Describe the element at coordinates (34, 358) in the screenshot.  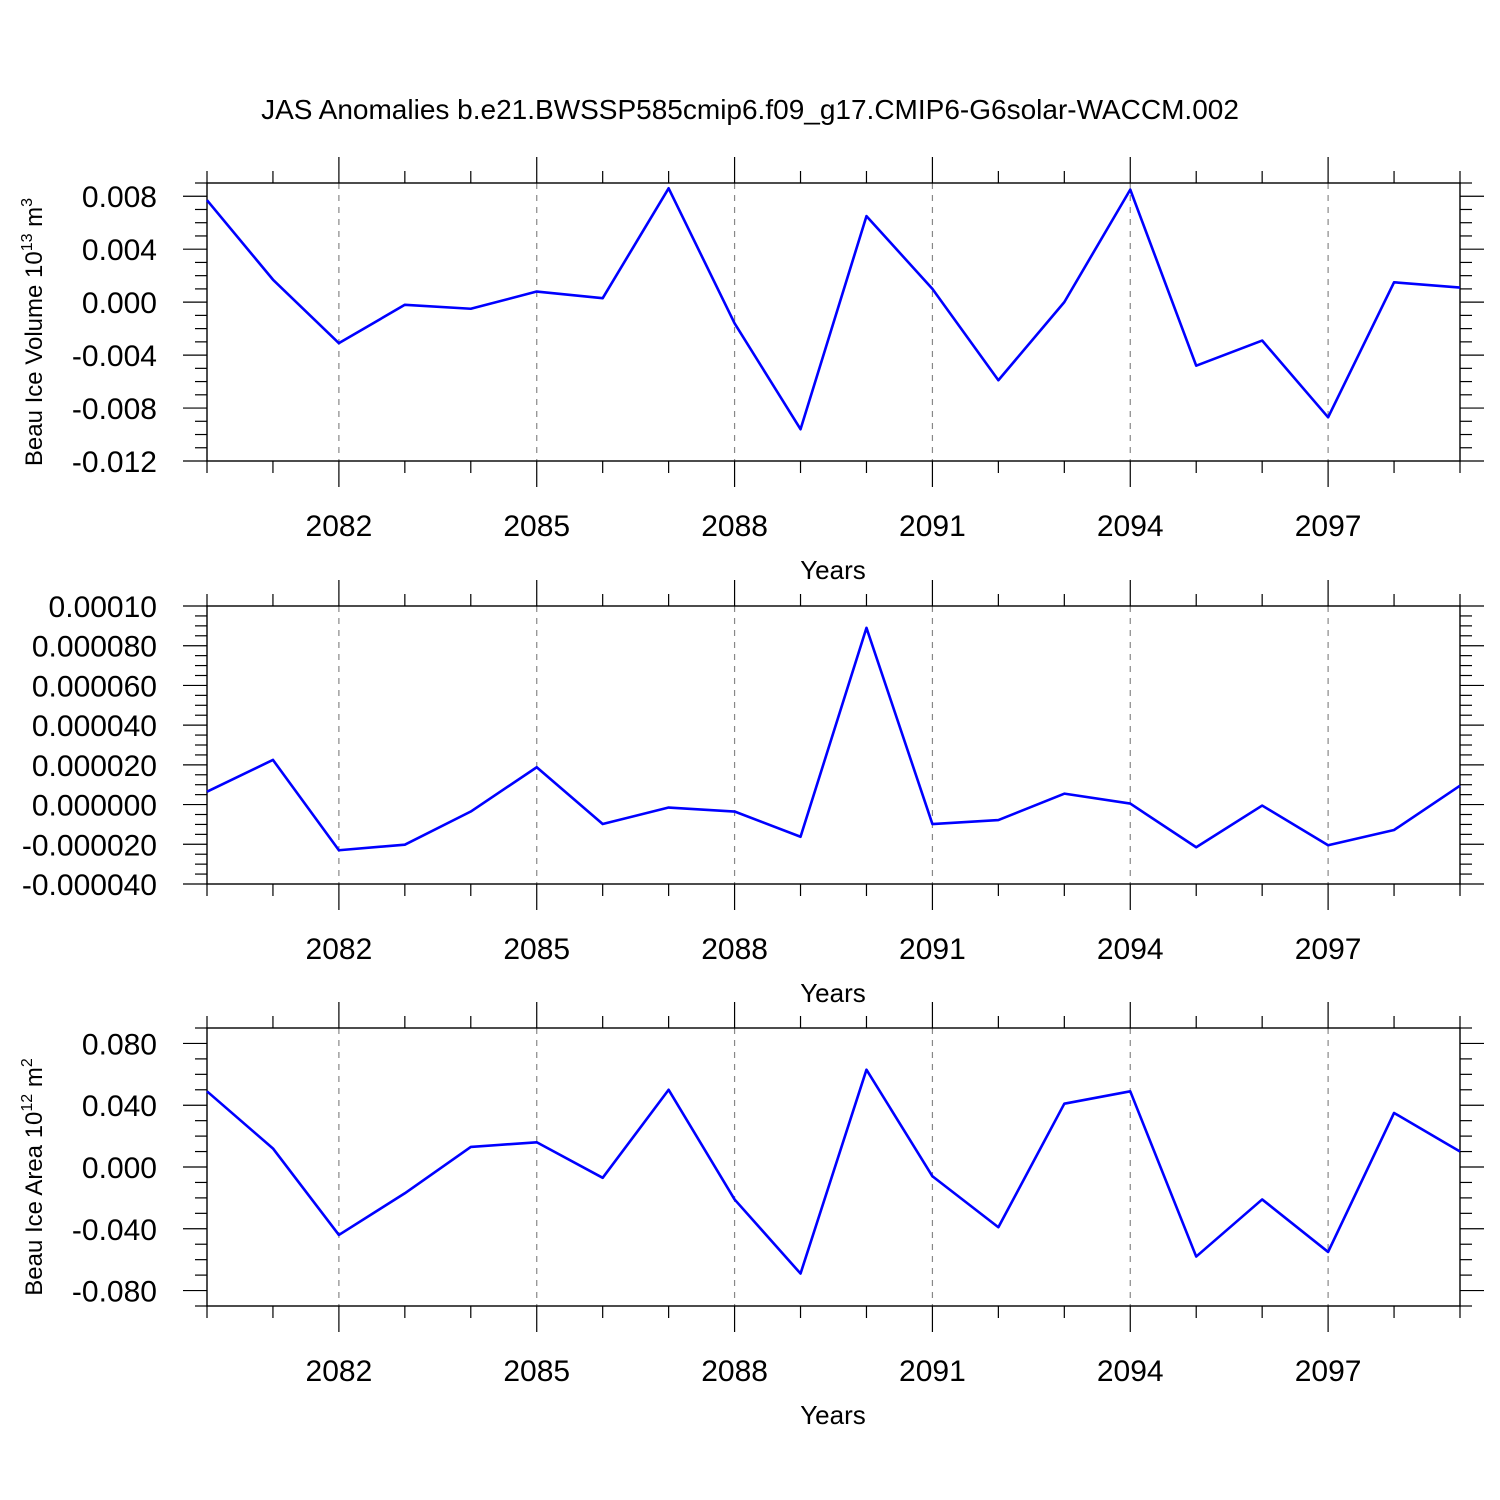
I see `y-axis-label-text: Beau Ice Volume 10` at that location.